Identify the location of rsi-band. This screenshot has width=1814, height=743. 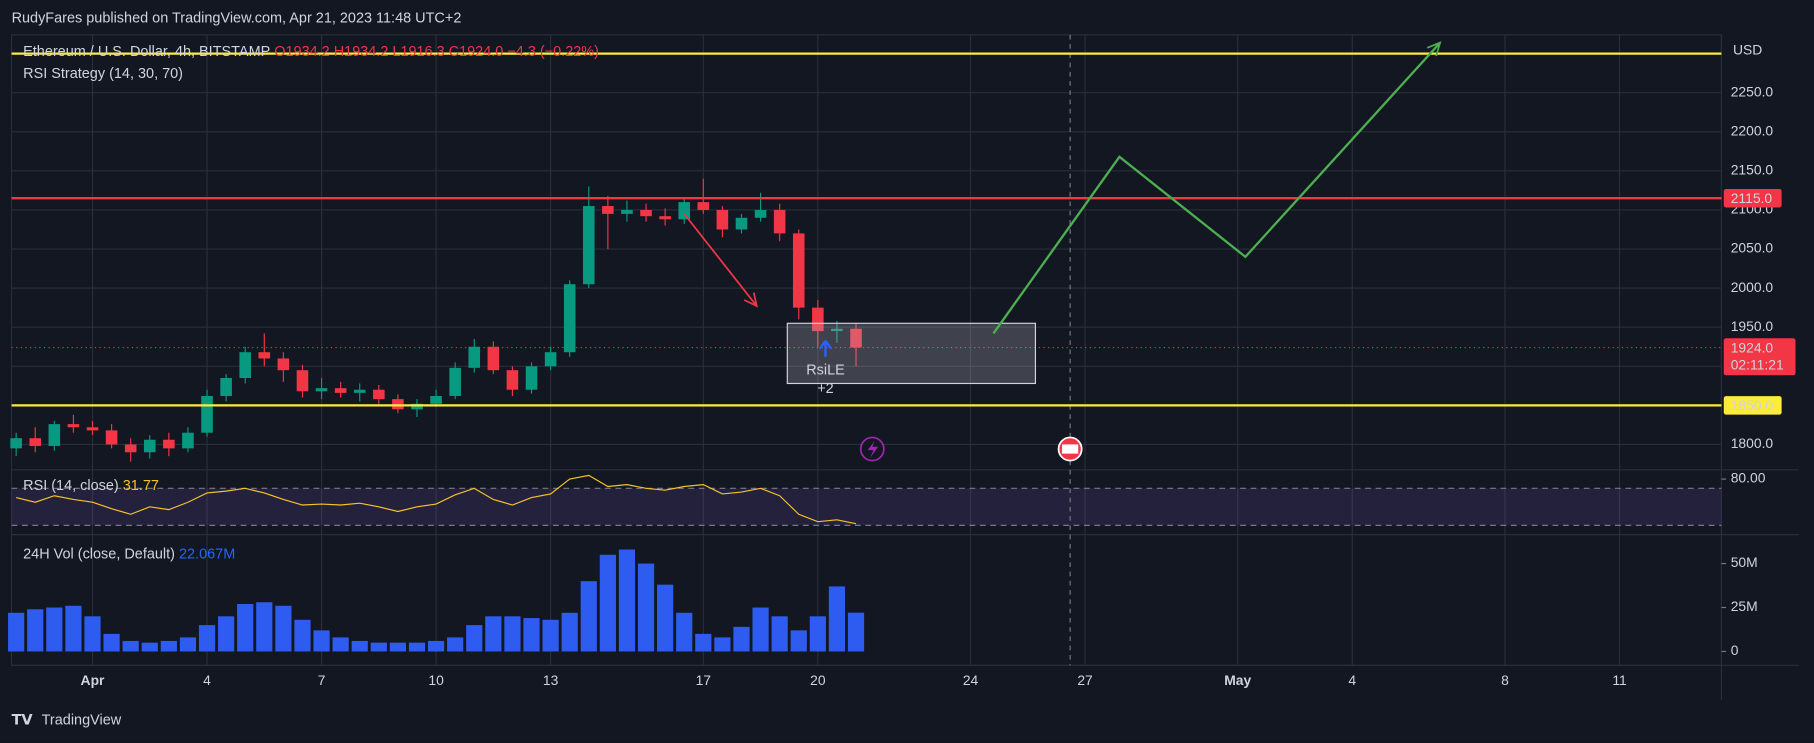
(866, 507).